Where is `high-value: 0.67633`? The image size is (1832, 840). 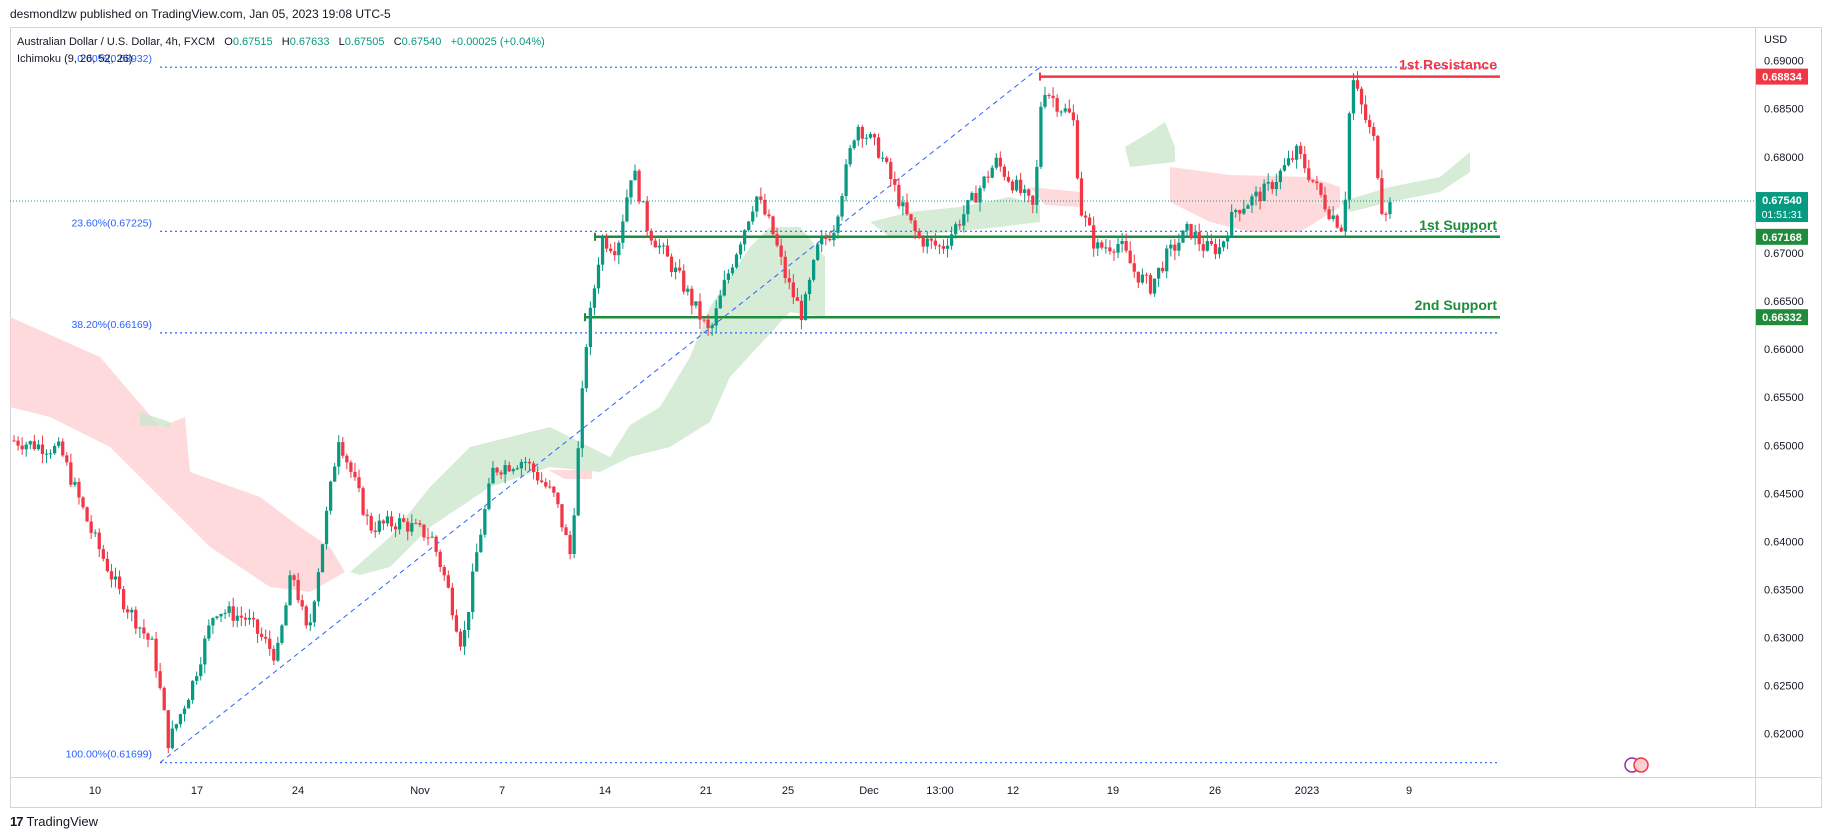 high-value: 0.67633 is located at coordinates (309, 42).